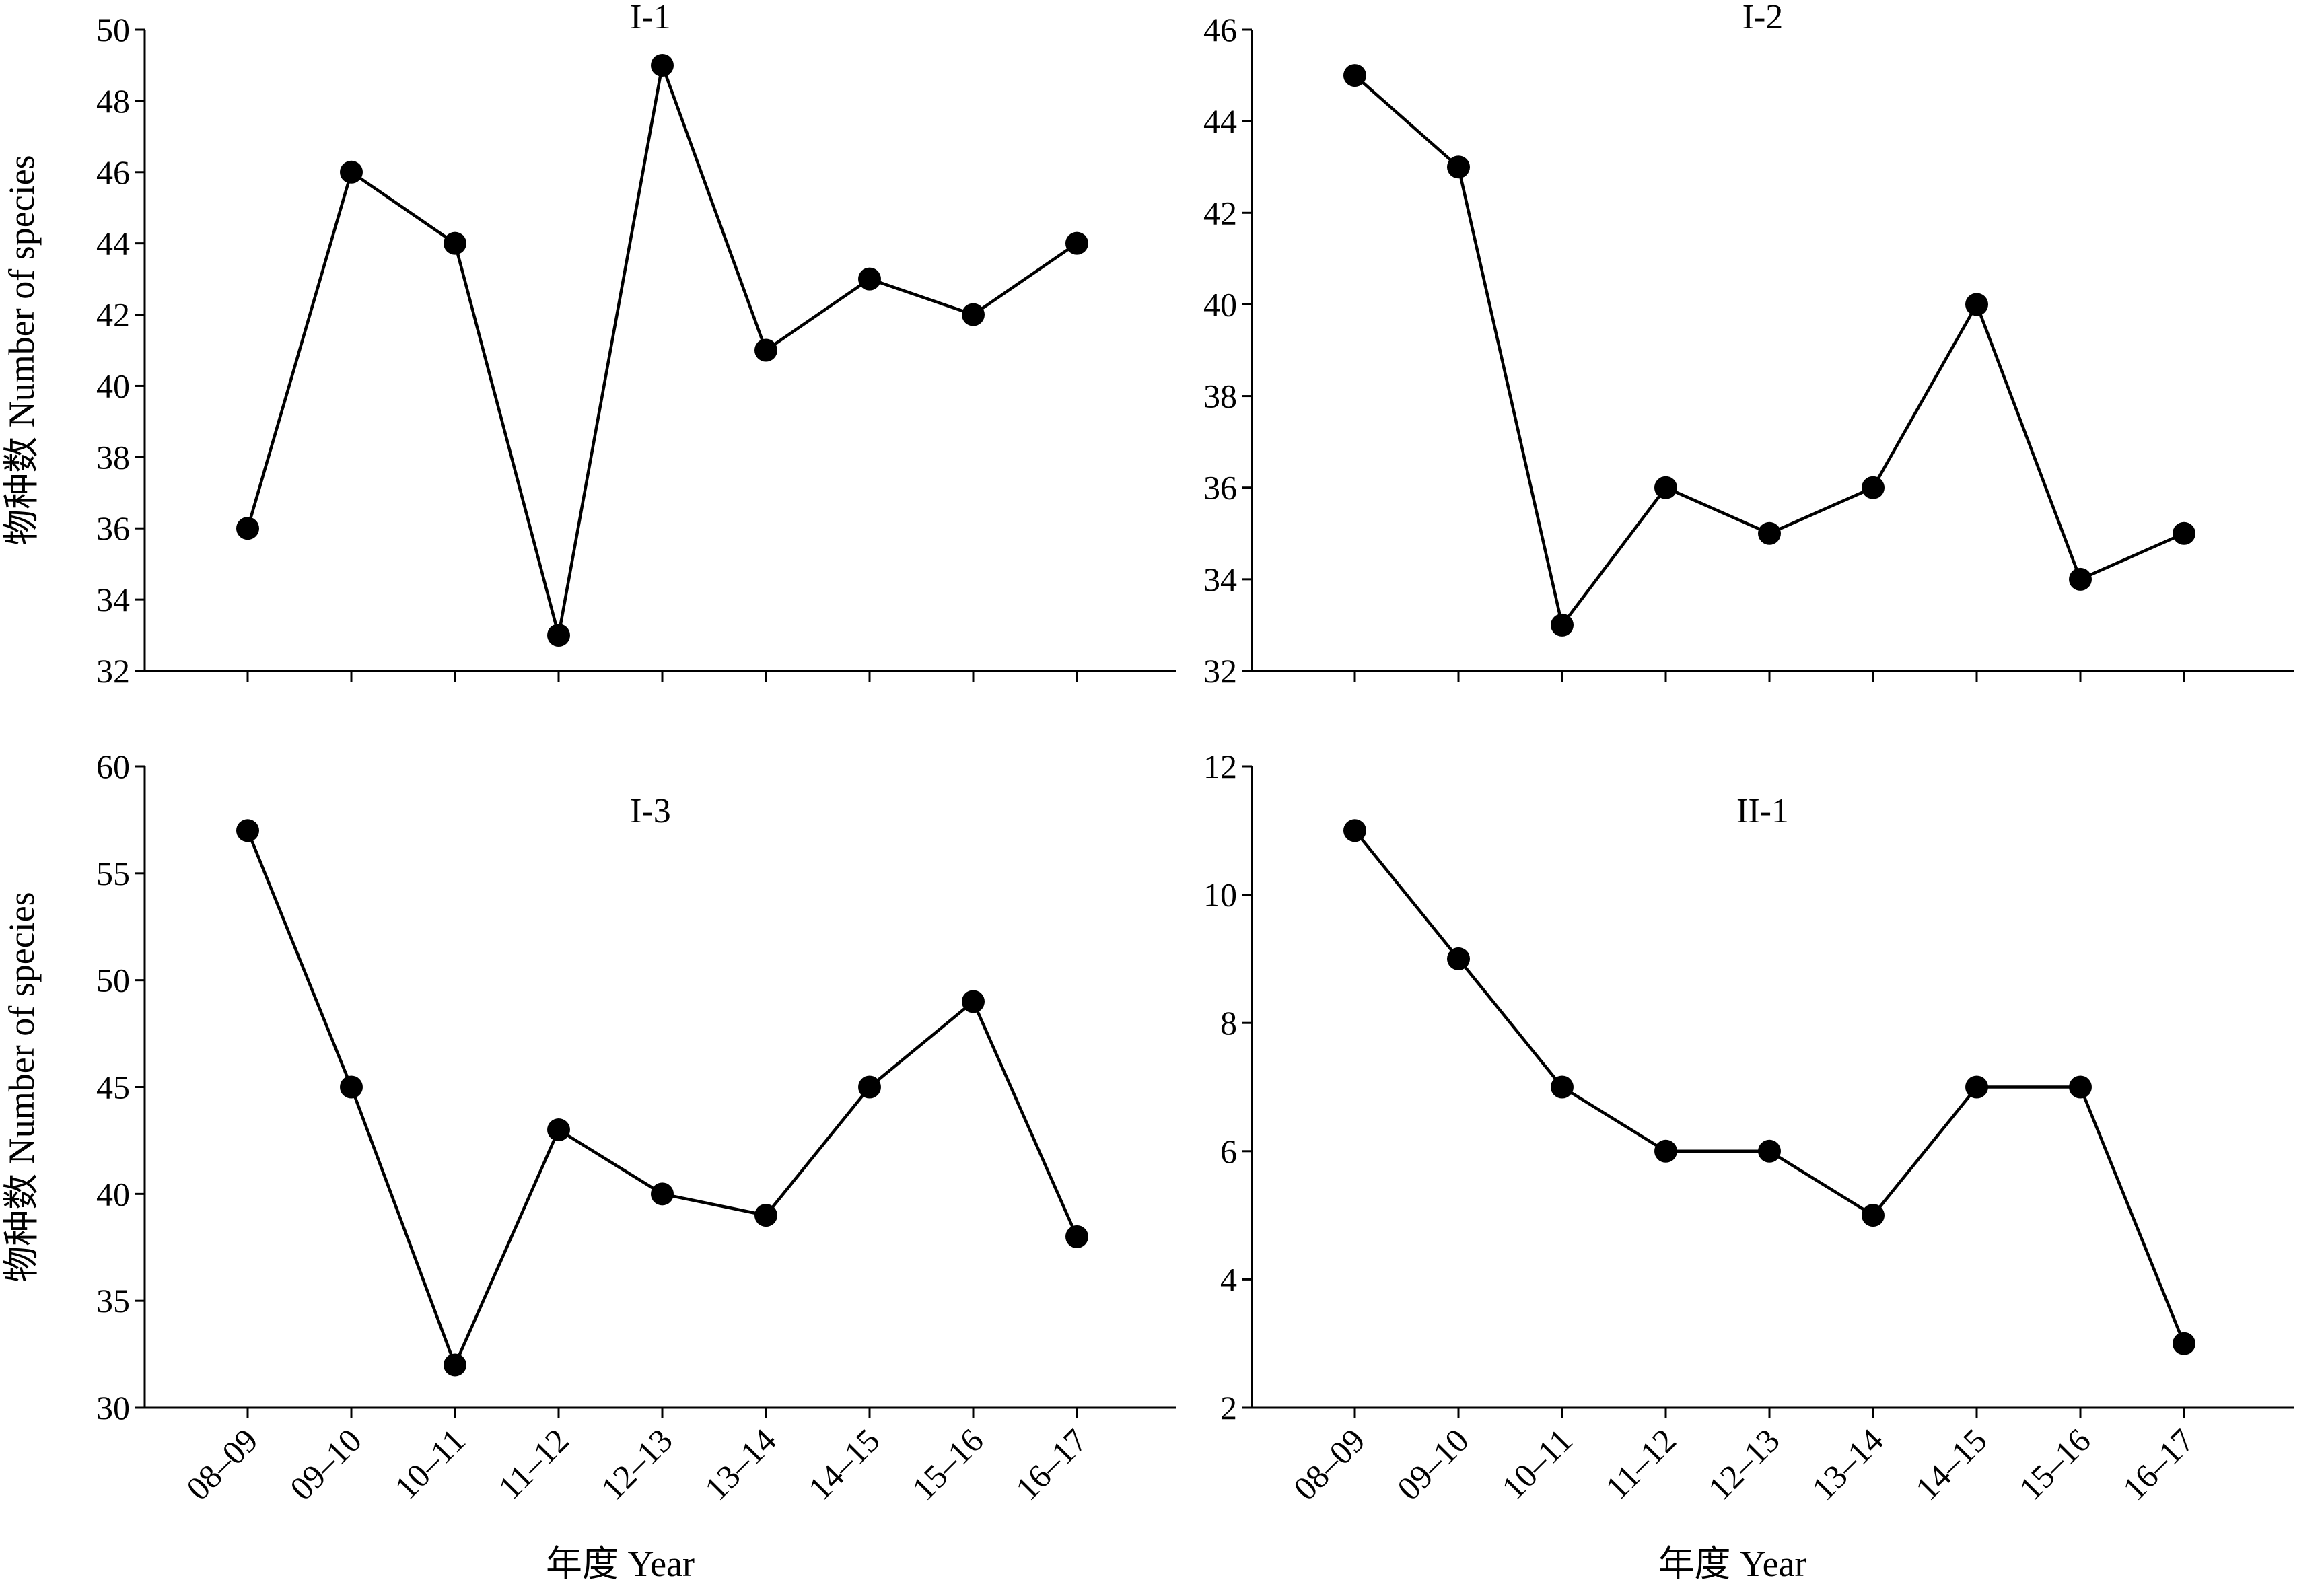  What do you see at coordinates (1228, 1408) in the screenshot?
I see `y-tick-label: 2` at bounding box center [1228, 1408].